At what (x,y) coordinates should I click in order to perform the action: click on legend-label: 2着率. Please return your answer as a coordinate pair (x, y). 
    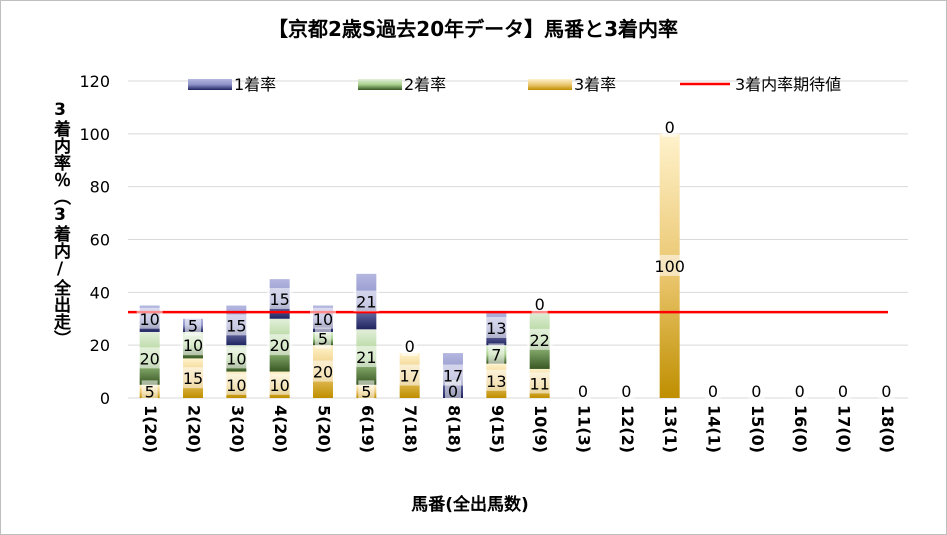
    Looking at the image, I should click on (425, 84).